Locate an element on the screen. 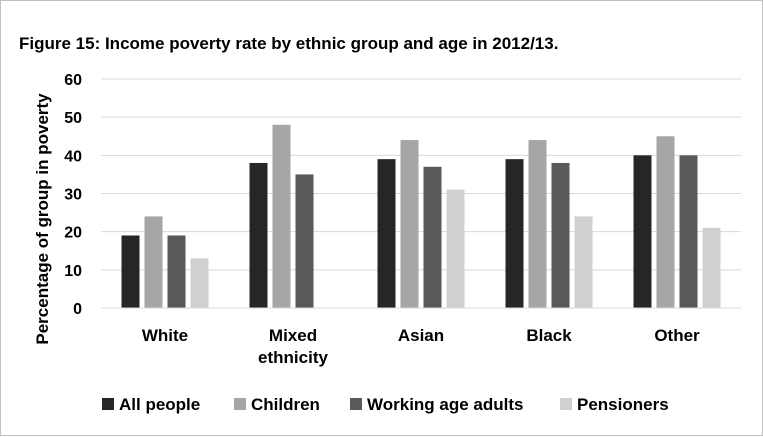  legend-label: Working age adults is located at coordinates (445, 404).